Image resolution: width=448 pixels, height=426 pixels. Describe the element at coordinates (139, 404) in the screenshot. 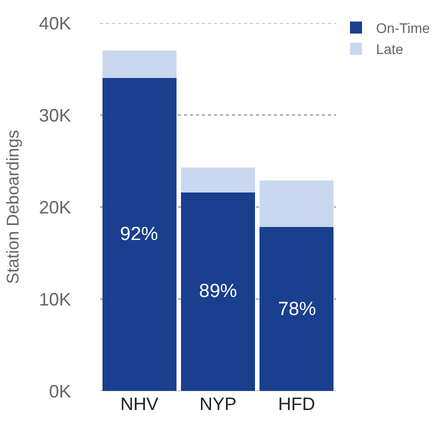

I see `x-tick-label: NHV` at that location.